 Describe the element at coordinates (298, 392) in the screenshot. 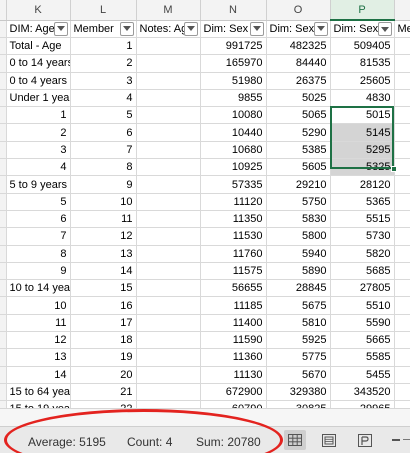

I see `cell-o: 329380` at that location.